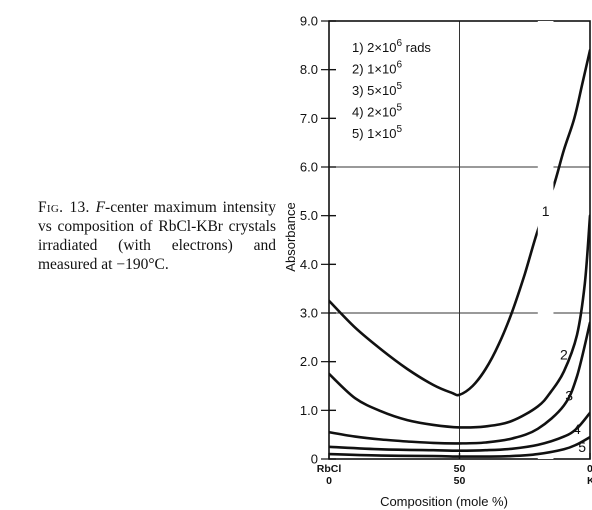  Describe the element at coordinates (577, 429) in the screenshot. I see `series-label-4: 4` at that location.